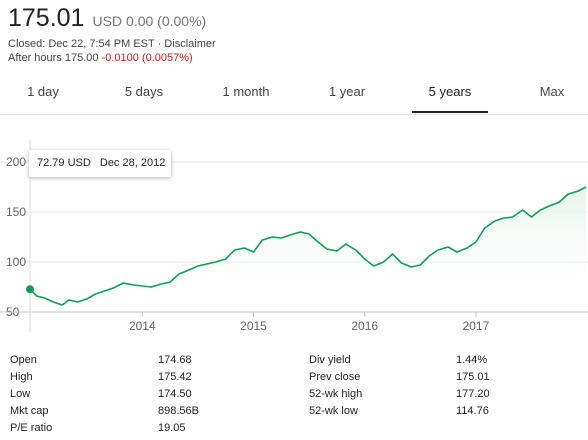 This screenshot has height=440, width=588. Describe the element at coordinates (20, 394) in the screenshot. I see `stat-label-low: Low` at that location.